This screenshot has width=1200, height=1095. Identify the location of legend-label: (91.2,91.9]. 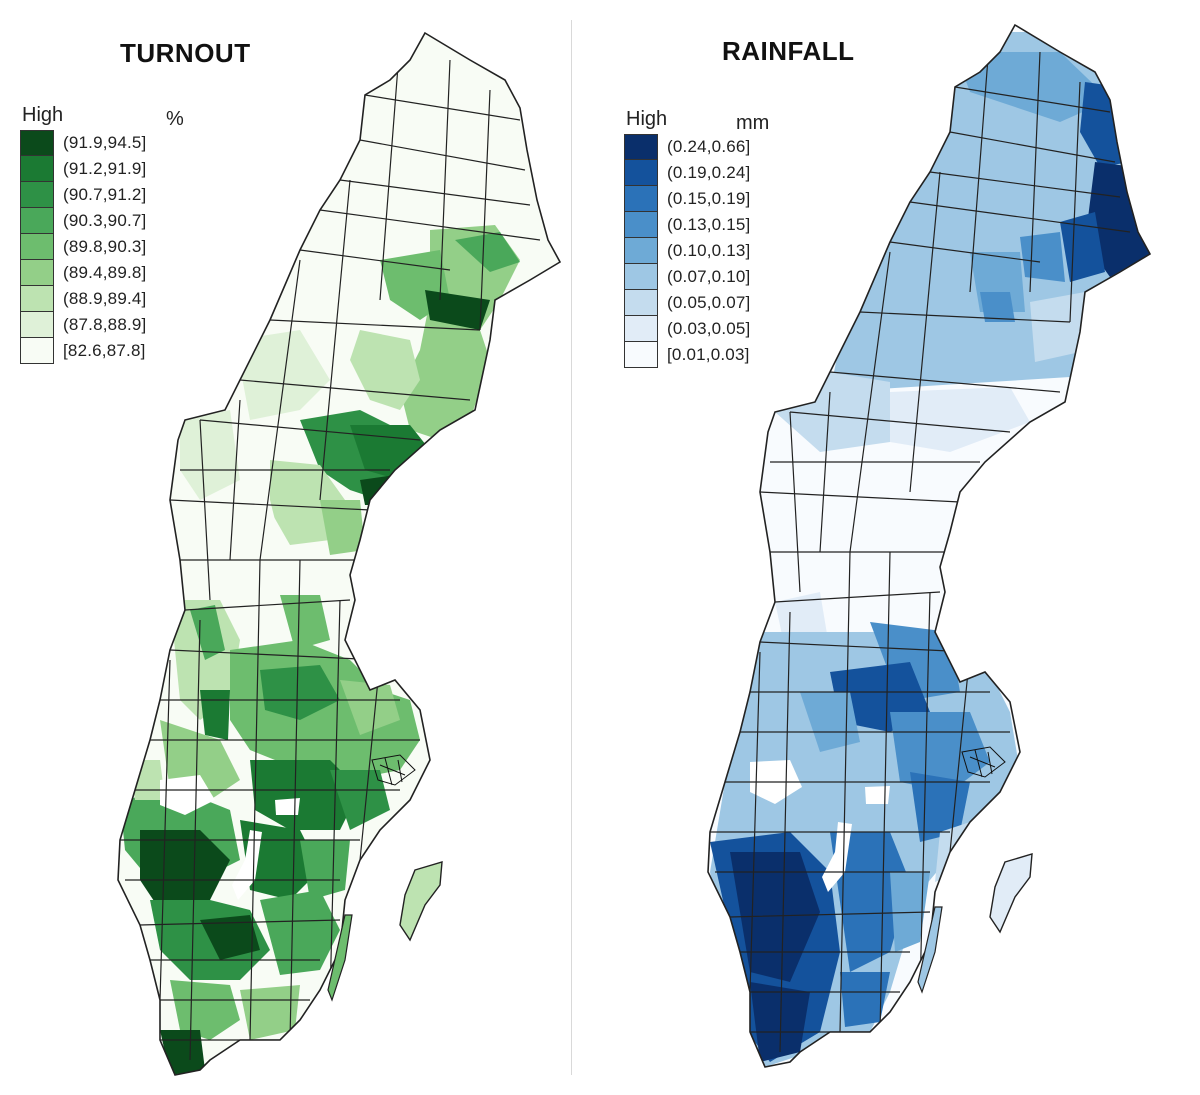
(105, 168).